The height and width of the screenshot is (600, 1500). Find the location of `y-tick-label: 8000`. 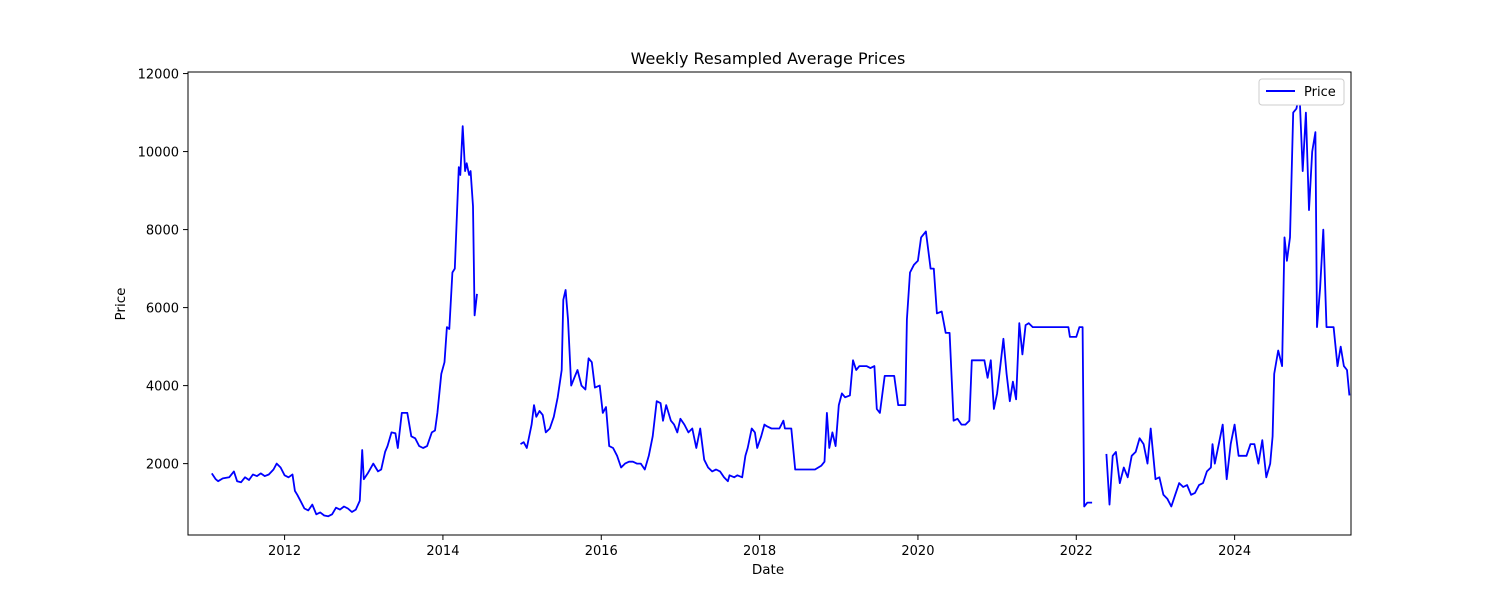

y-tick-label: 8000 is located at coordinates (162, 231).